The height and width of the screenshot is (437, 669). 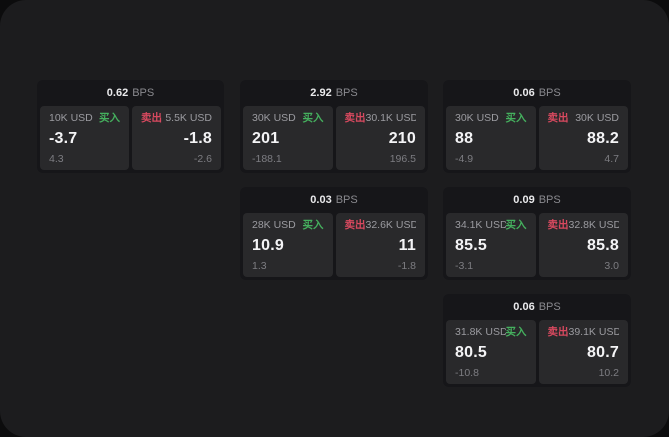 What do you see at coordinates (611, 158) in the screenshot?
I see `sell-sub-value: 4.7` at bounding box center [611, 158].